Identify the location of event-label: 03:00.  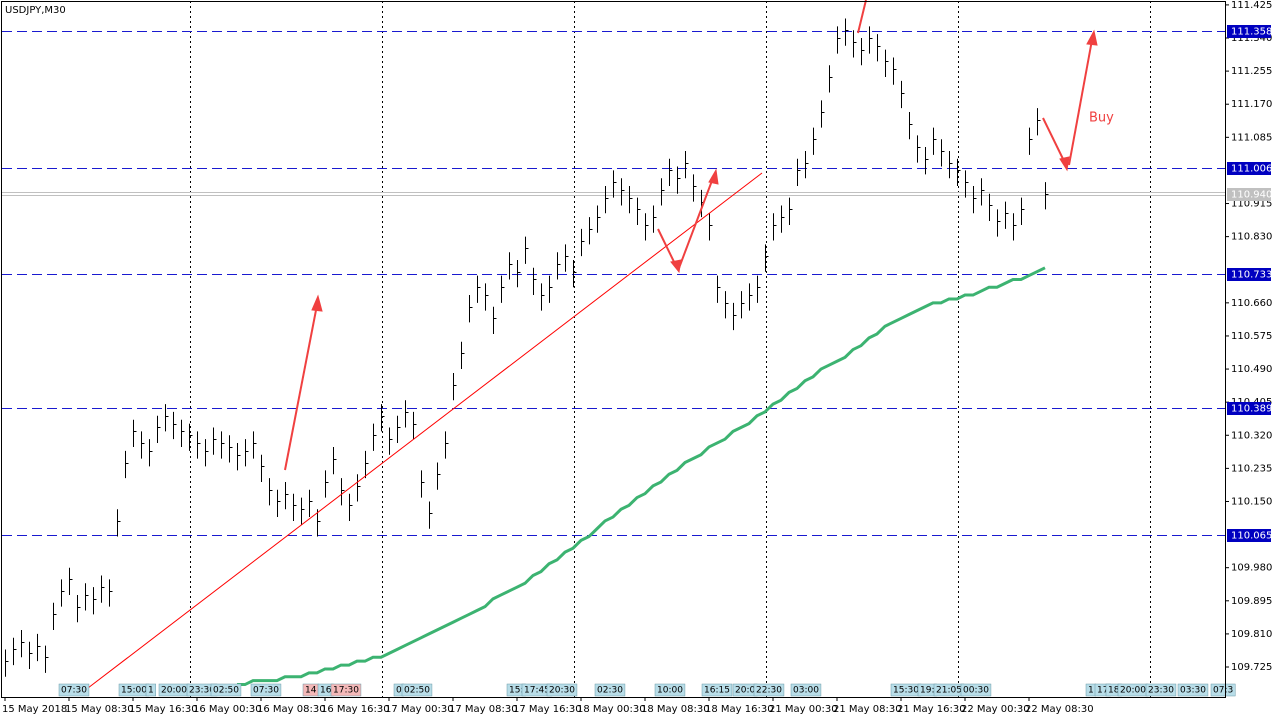
(806, 691).